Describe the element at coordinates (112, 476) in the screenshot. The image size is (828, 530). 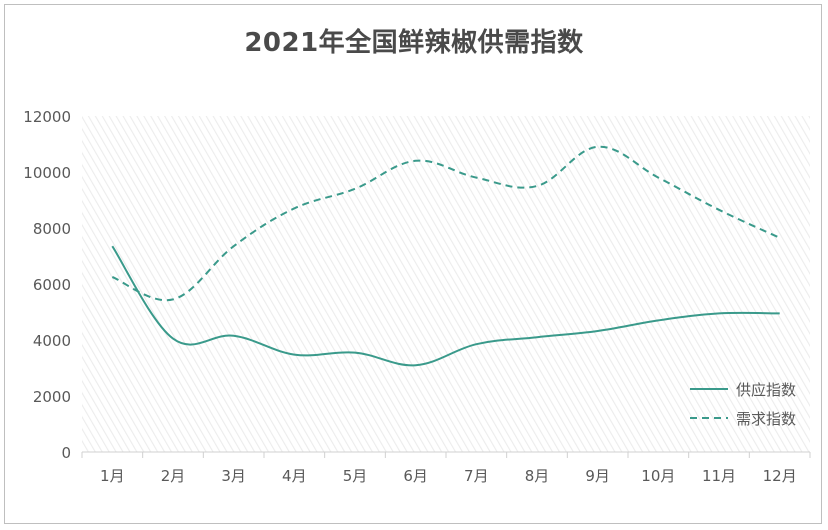
I see `x-tick-label: 1月` at that location.